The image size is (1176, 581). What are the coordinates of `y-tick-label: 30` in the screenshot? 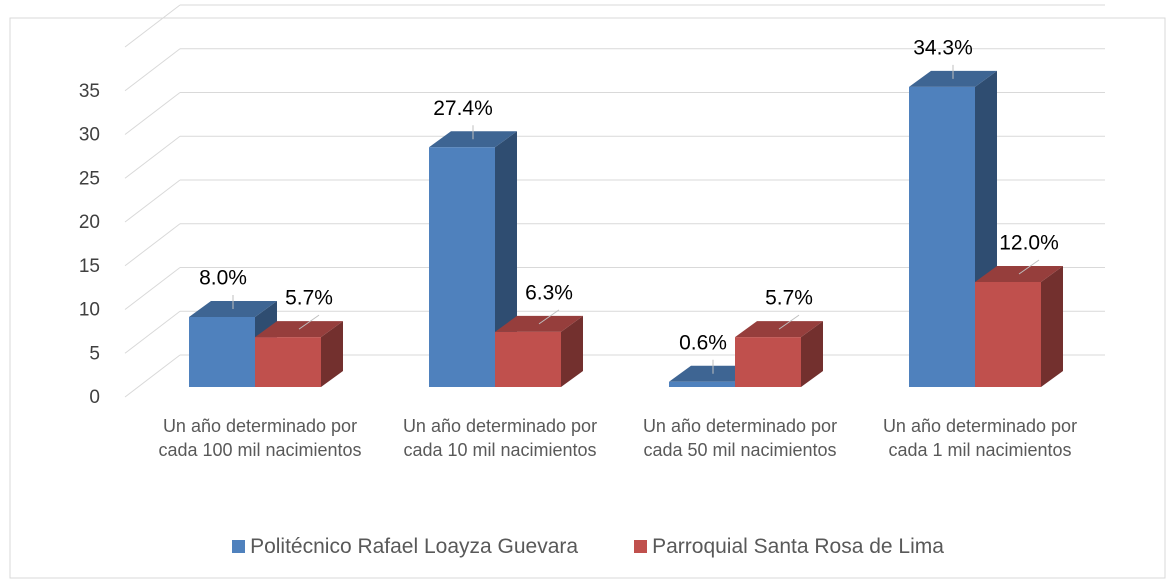 It's located at (89, 135).